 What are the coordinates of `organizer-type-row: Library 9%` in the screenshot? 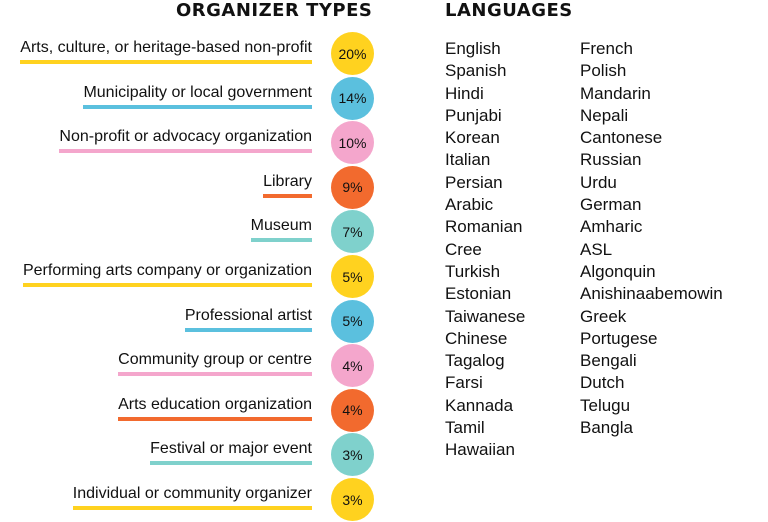 It's located at (195, 187).